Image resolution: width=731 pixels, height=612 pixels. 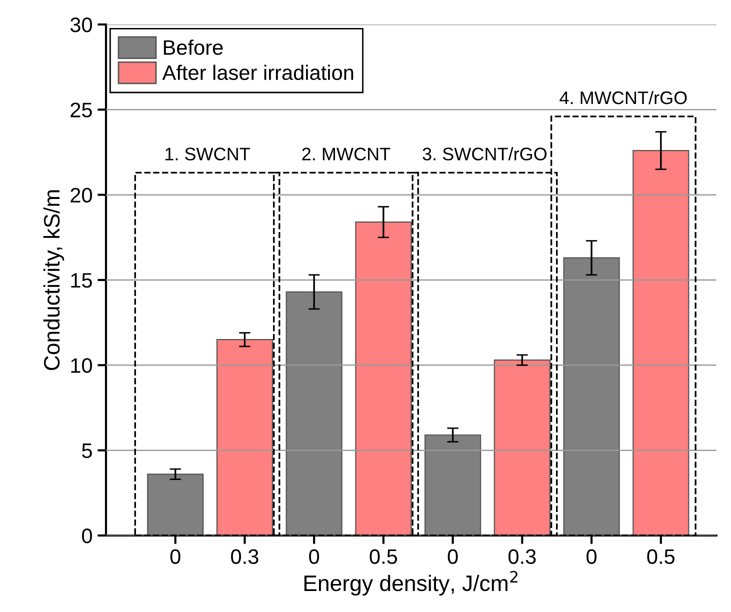 What do you see at coordinates (258, 72) in the screenshot?
I see `legend-label: After laser irradiation` at bounding box center [258, 72].